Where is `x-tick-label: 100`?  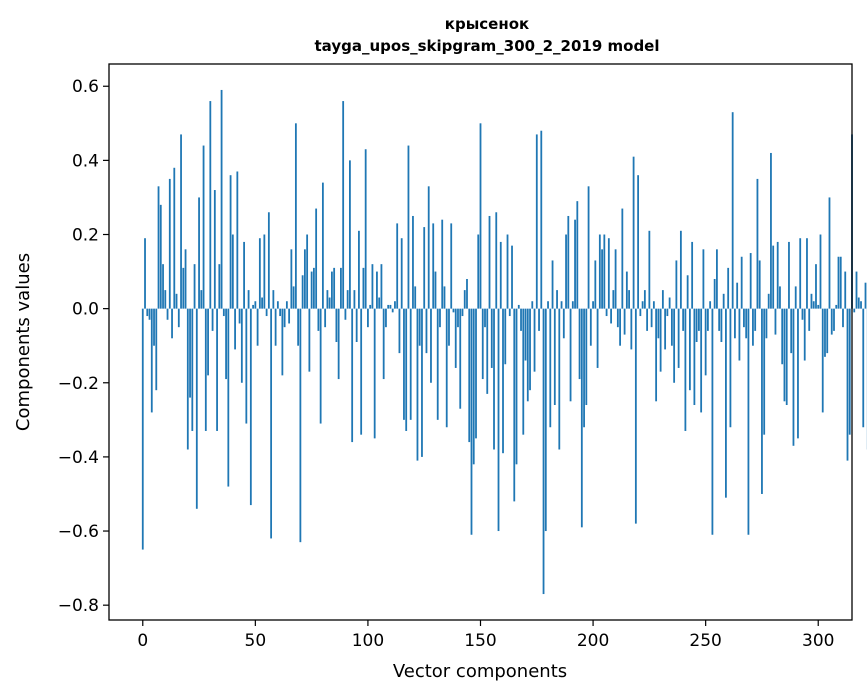 x-tick-label: 100 is located at coordinates (368, 641).